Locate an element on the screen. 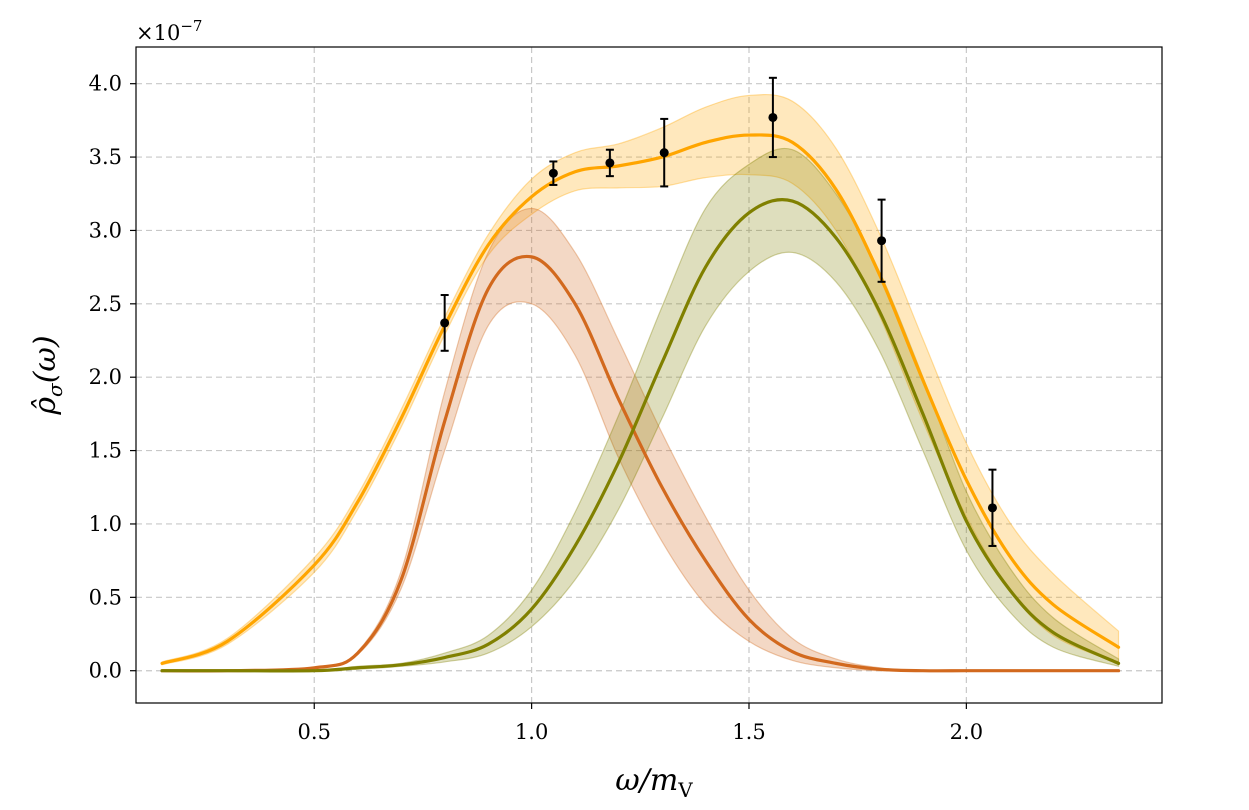  y-tick-label: 4.0 is located at coordinates (105, 84).